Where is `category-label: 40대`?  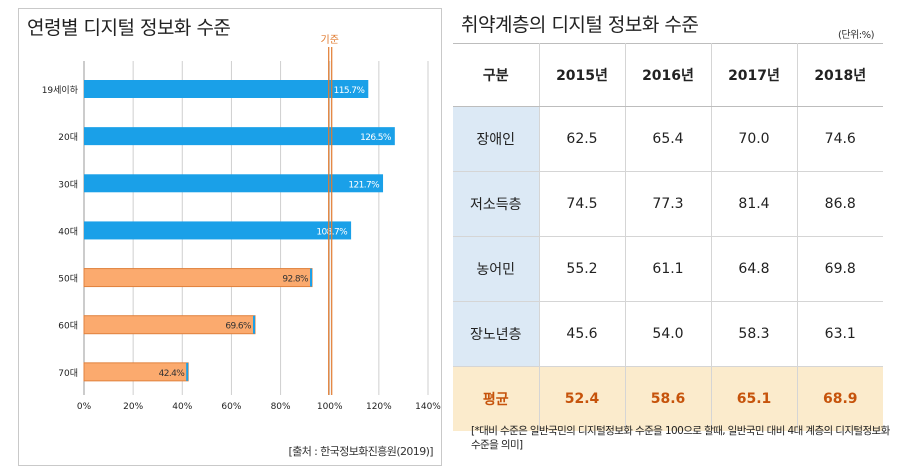
category-label: 40대 is located at coordinates (68, 231).